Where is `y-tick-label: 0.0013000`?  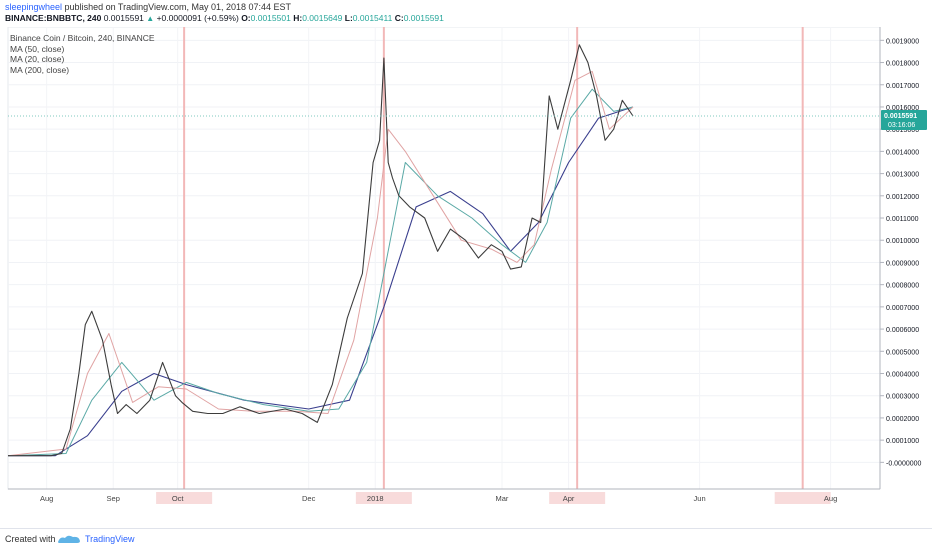 y-tick-label: 0.0013000 is located at coordinates (902, 175).